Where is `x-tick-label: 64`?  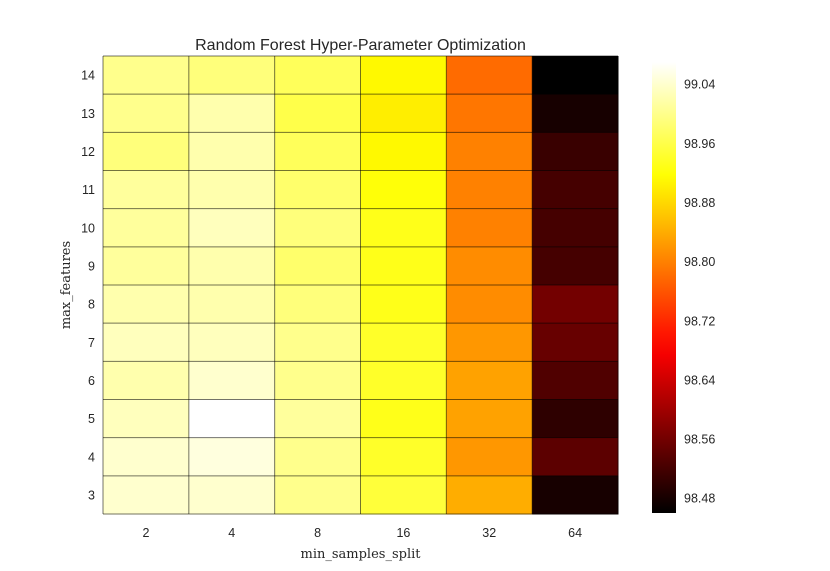
x-tick-label: 64 is located at coordinates (575, 533).